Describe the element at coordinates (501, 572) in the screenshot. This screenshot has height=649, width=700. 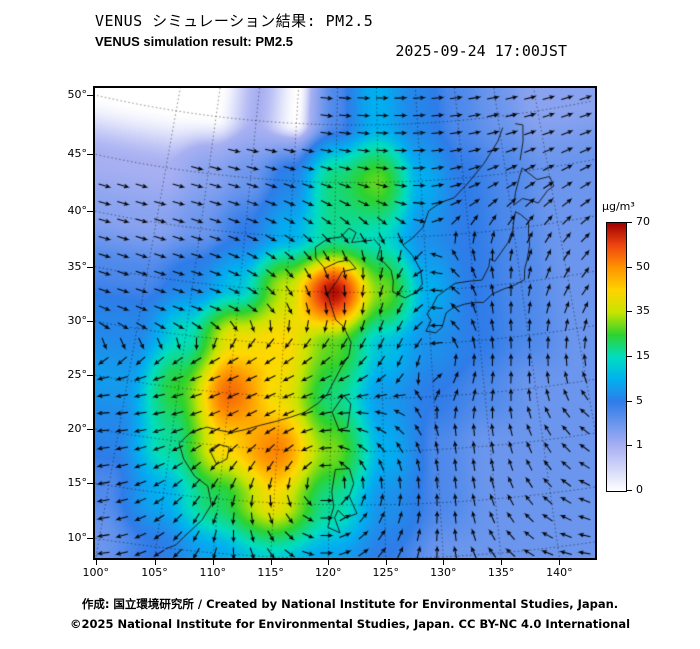
I see `lon-tick-label: 135°` at that location.